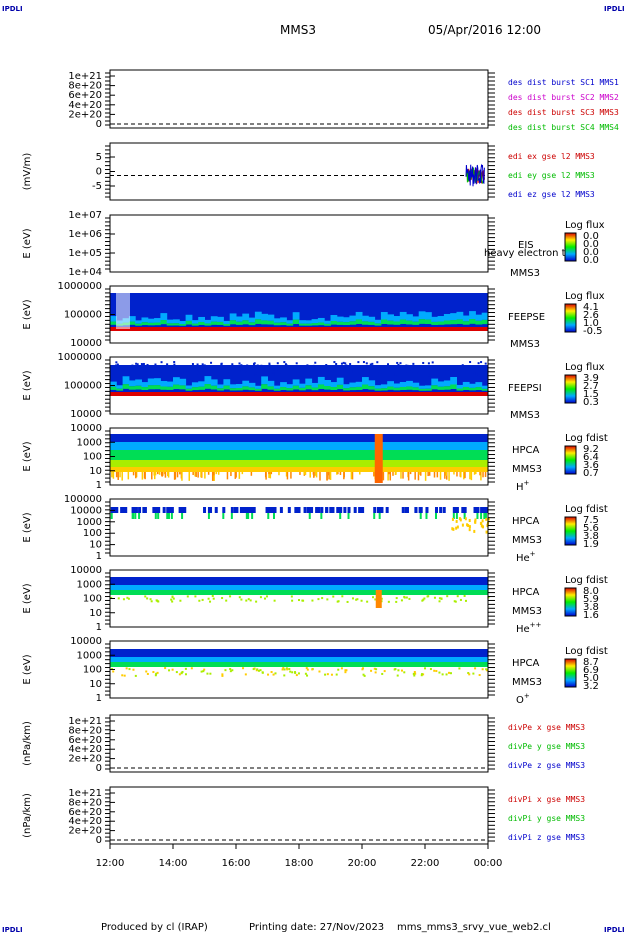  Describe the element at coordinates (586, 438) in the screenshot. I see `colorbar-title: Log fdist` at that location.